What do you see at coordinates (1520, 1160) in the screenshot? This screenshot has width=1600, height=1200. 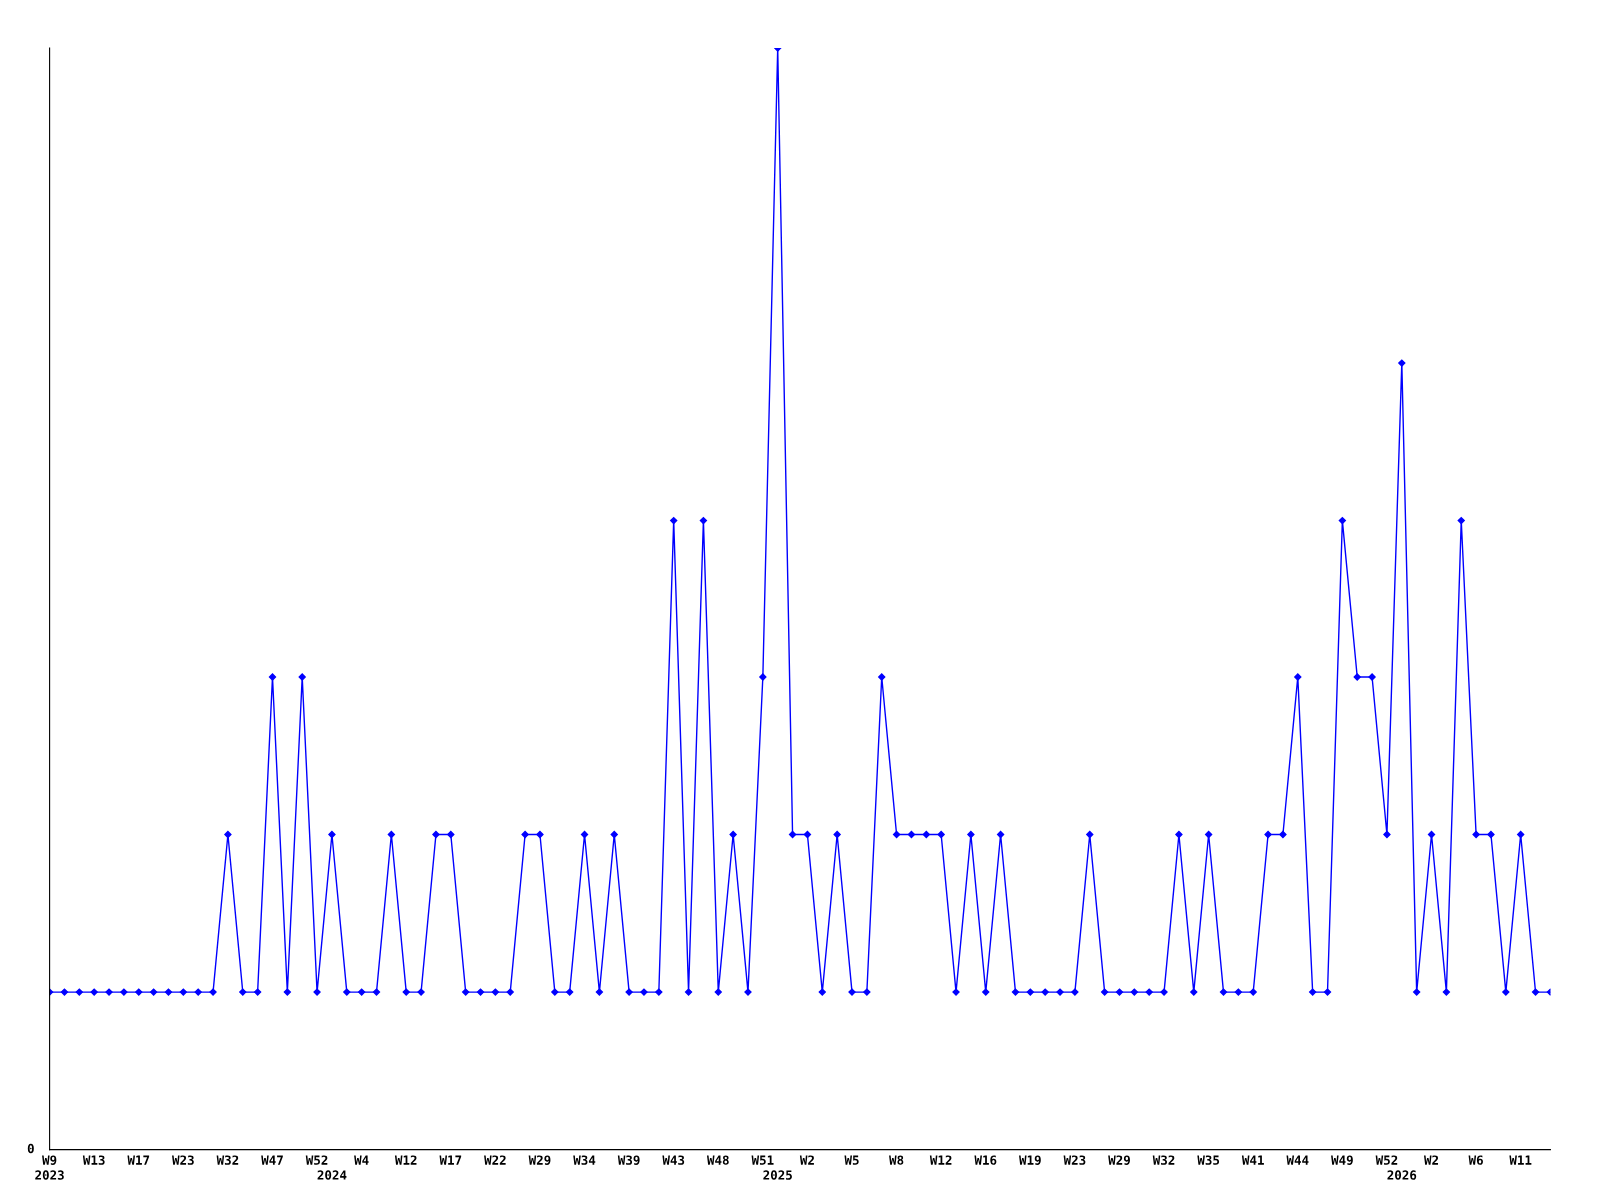 I see `x-tick-label: W11` at bounding box center [1520, 1160].